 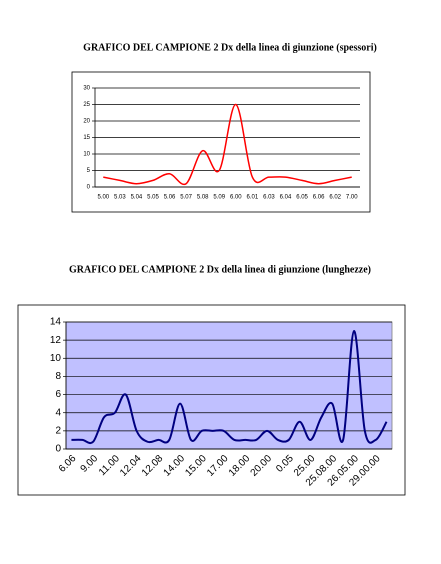 What do you see at coordinates (286, 198) in the screenshot?
I see `x-tick-label: 6.04` at bounding box center [286, 198].